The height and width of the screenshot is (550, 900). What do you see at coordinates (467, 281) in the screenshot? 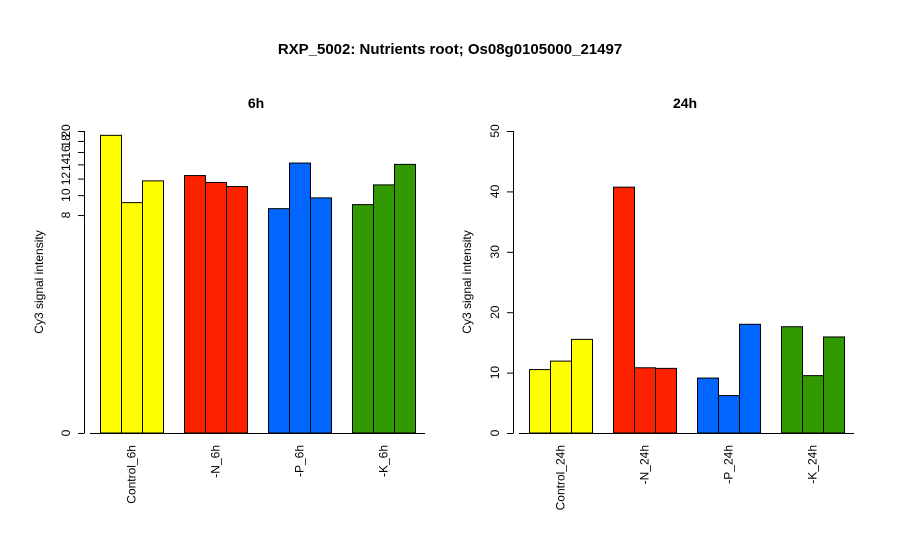
I see `y-axis-label-24h: Cy3 signal intensity` at bounding box center [467, 281].